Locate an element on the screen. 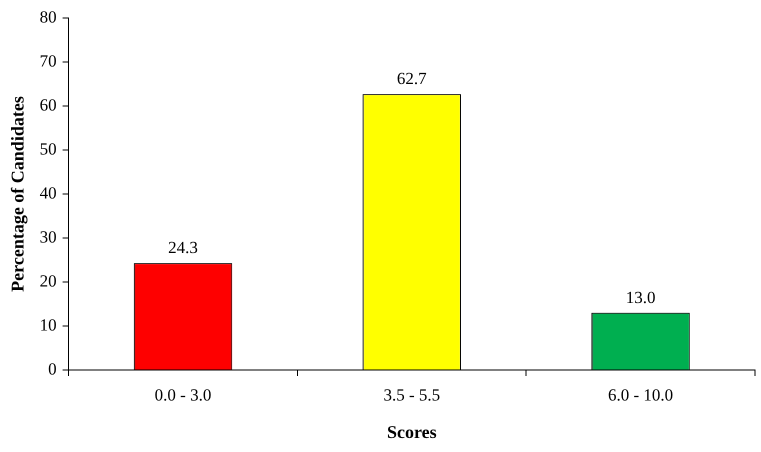 The image size is (761, 452). x-tick-label: 6.0 - 10.0 is located at coordinates (641, 395).